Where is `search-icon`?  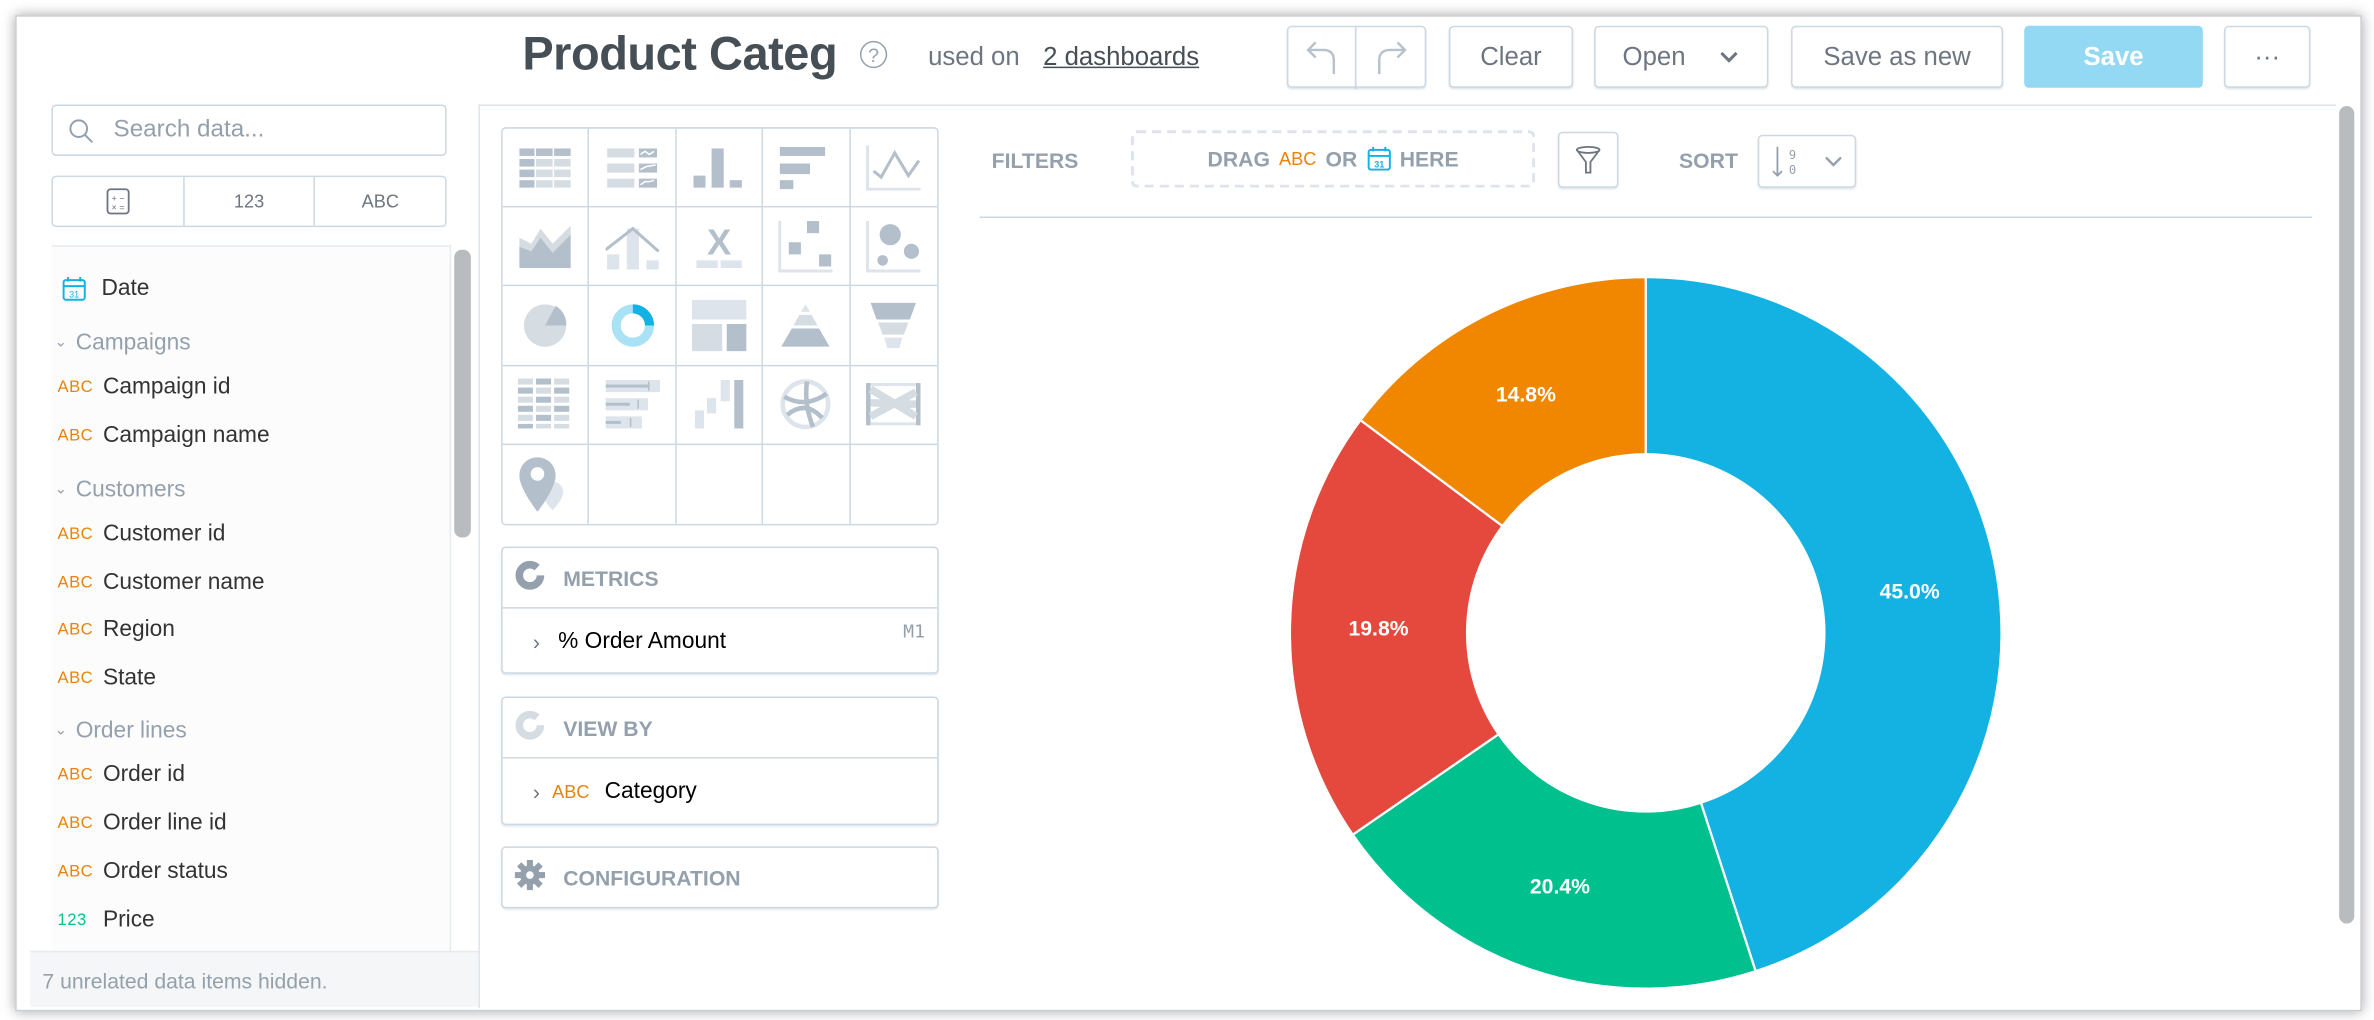
search-icon is located at coordinates (81, 131).